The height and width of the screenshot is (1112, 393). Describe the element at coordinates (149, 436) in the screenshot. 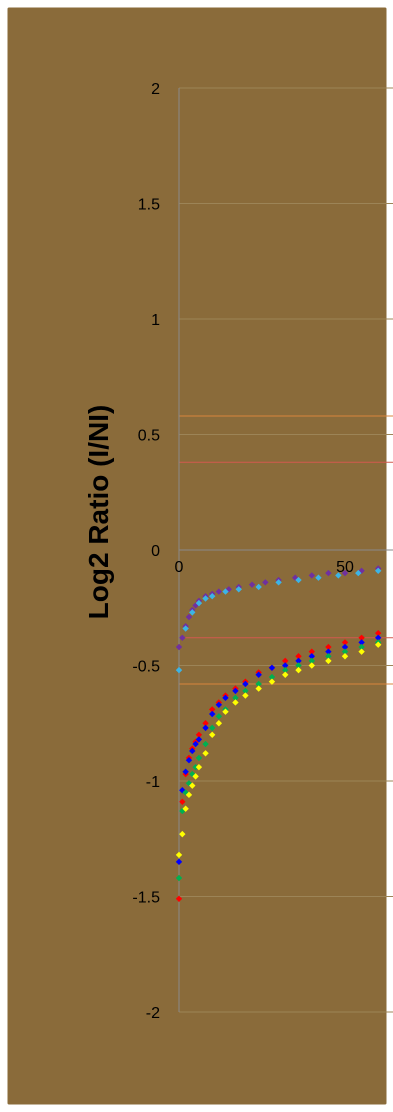

I see `y-tick-label: 0.5` at that location.